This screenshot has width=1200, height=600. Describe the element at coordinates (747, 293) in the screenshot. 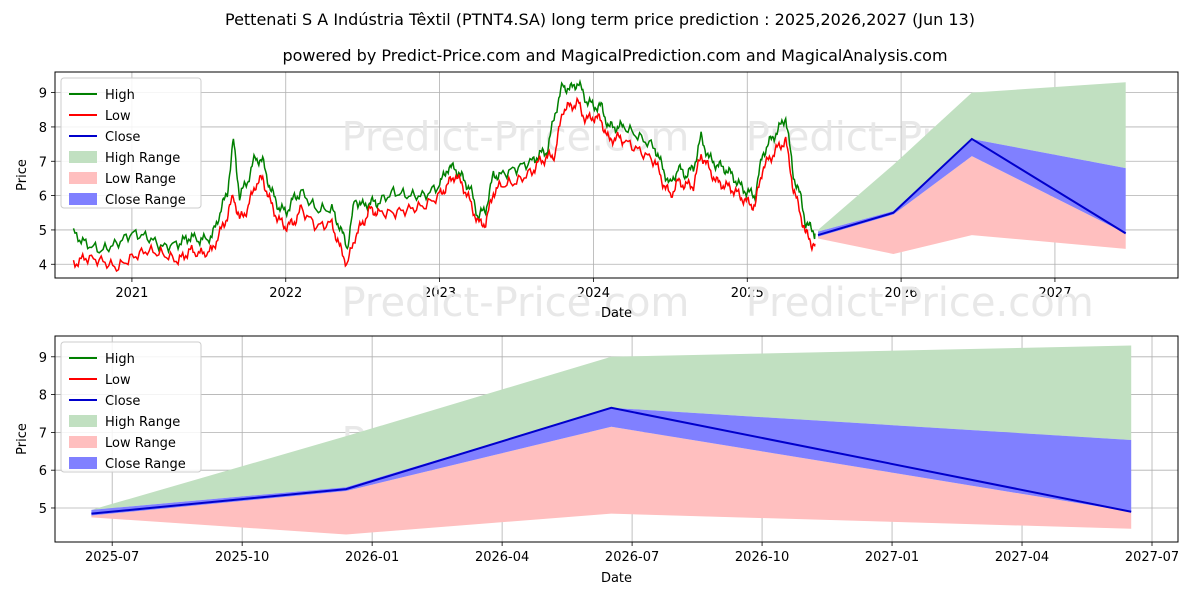

I see `x-tick-label: 2025` at that location.